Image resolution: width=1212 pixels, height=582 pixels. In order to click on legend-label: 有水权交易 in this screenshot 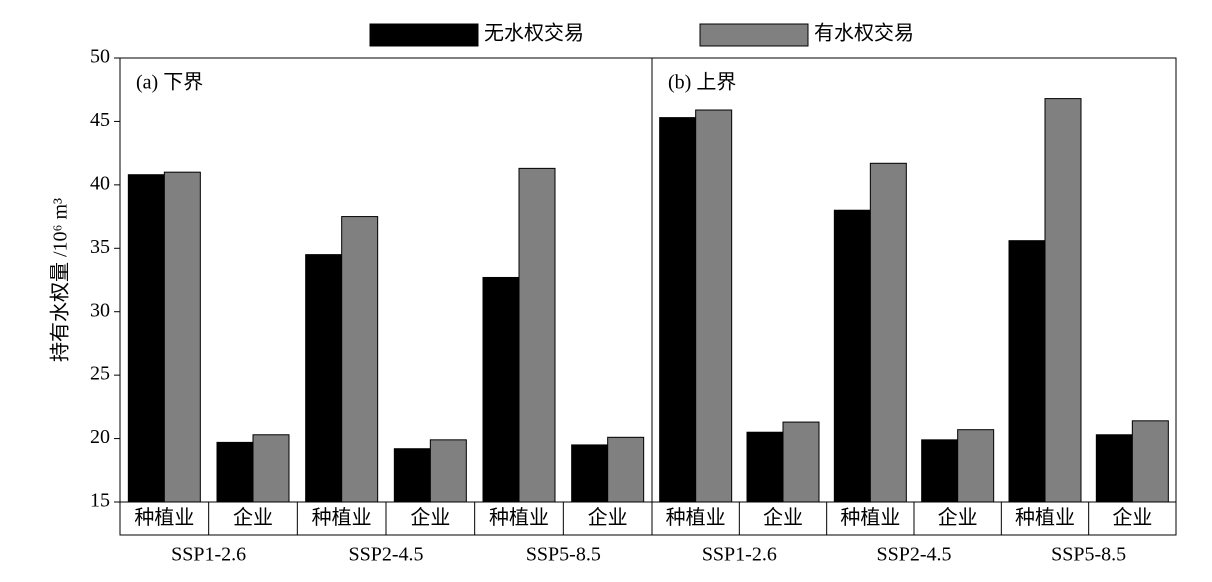, I will do `click(864, 33)`.